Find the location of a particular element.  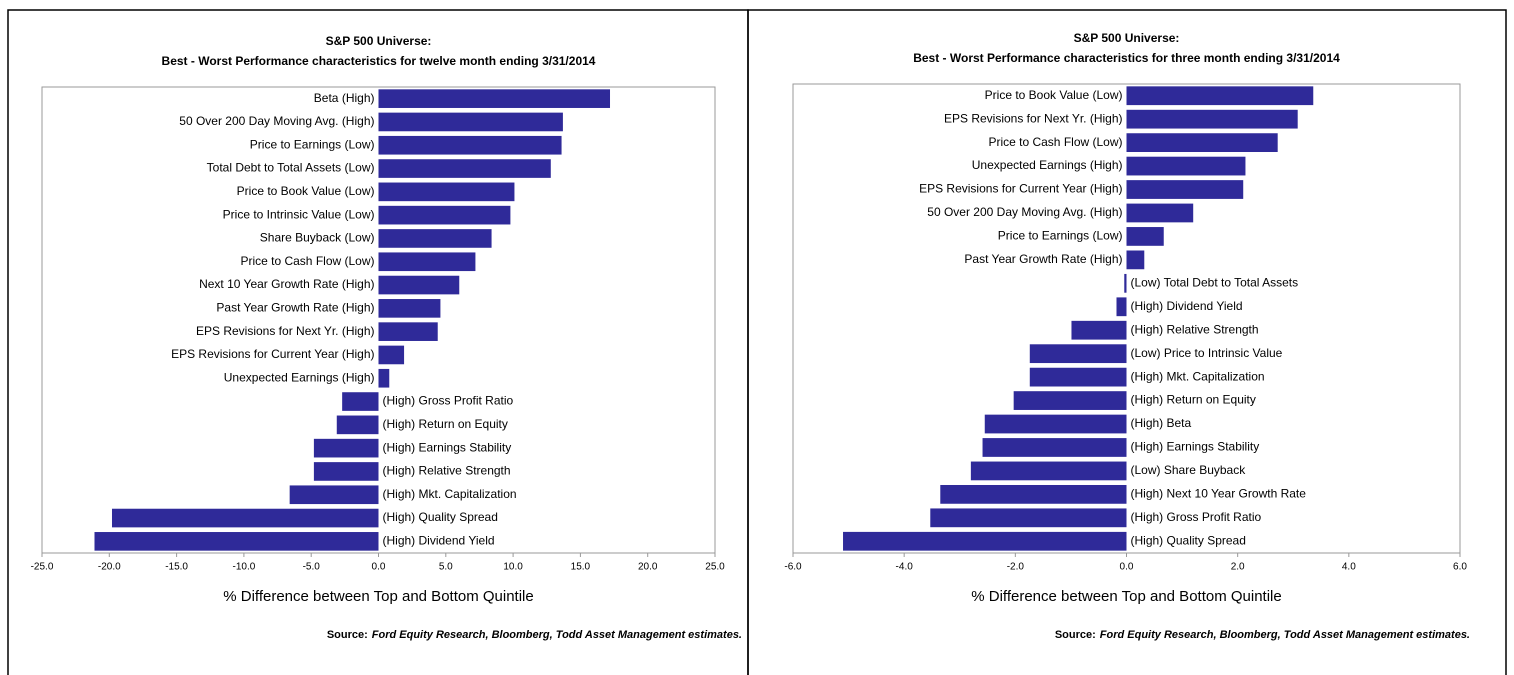

x-tick-label: 2.0 is located at coordinates (1238, 567).